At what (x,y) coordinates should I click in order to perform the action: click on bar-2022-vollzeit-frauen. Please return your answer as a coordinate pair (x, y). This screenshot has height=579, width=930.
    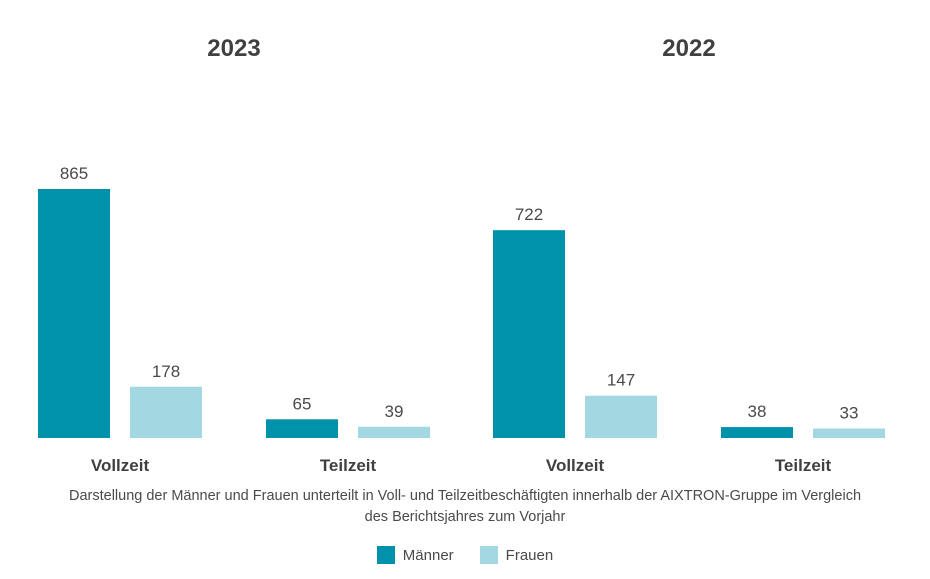
    Looking at the image, I should click on (621, 416).